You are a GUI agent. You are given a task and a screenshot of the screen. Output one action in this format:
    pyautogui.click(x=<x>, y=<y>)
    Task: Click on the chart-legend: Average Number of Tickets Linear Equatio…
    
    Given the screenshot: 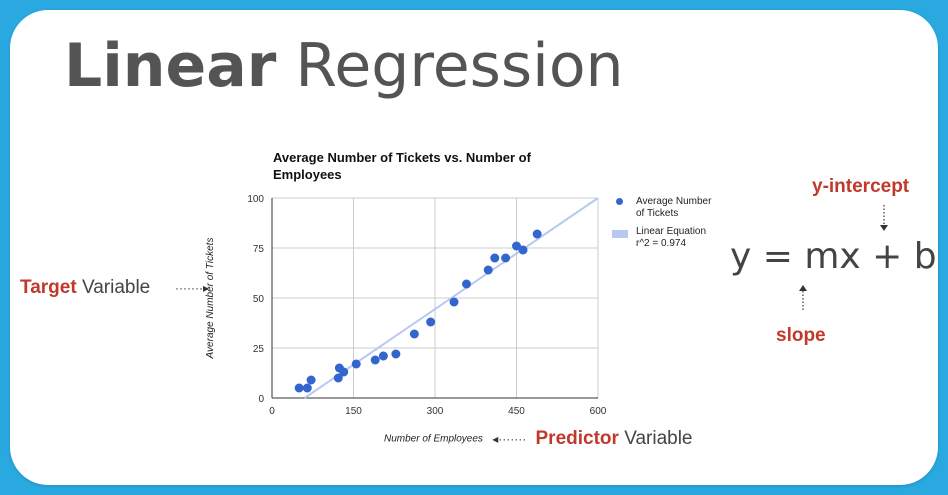 What is the action you would take?
    pyautogui.click(x=662, y=226)
    